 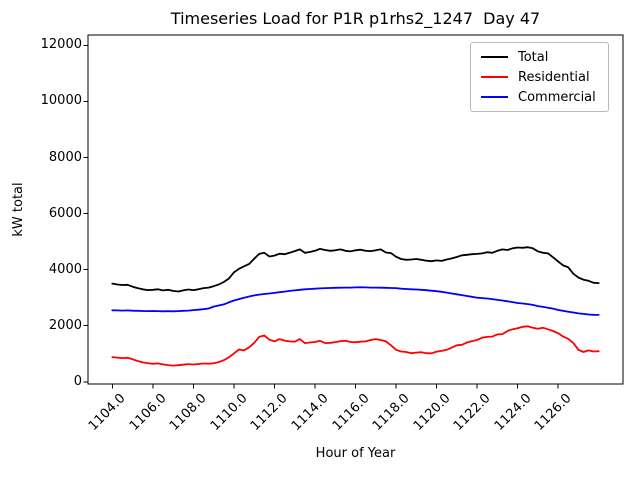 I want to click on y-tick-label: 12000, so click(x=61, y=45).